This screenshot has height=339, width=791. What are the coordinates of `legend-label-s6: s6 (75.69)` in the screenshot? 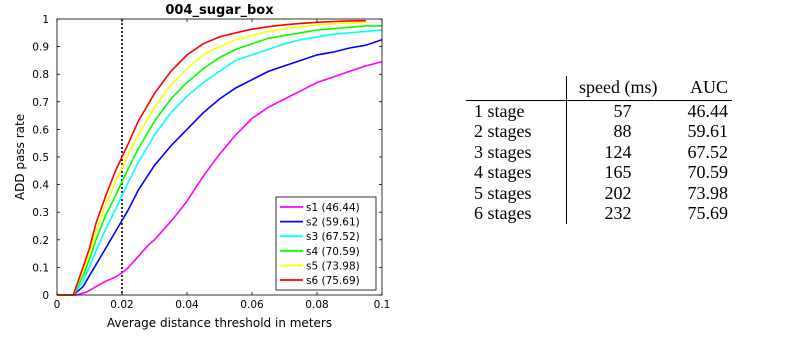 It's located at (333, 281).